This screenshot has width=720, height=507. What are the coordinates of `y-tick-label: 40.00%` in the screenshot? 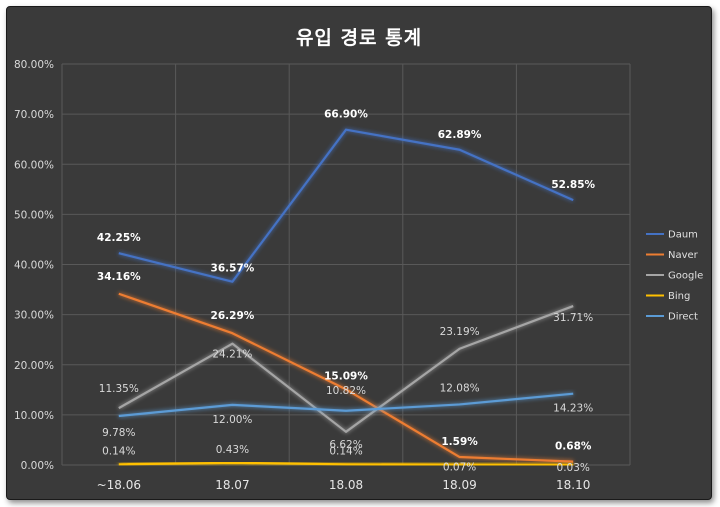 It's located at (34, 266).